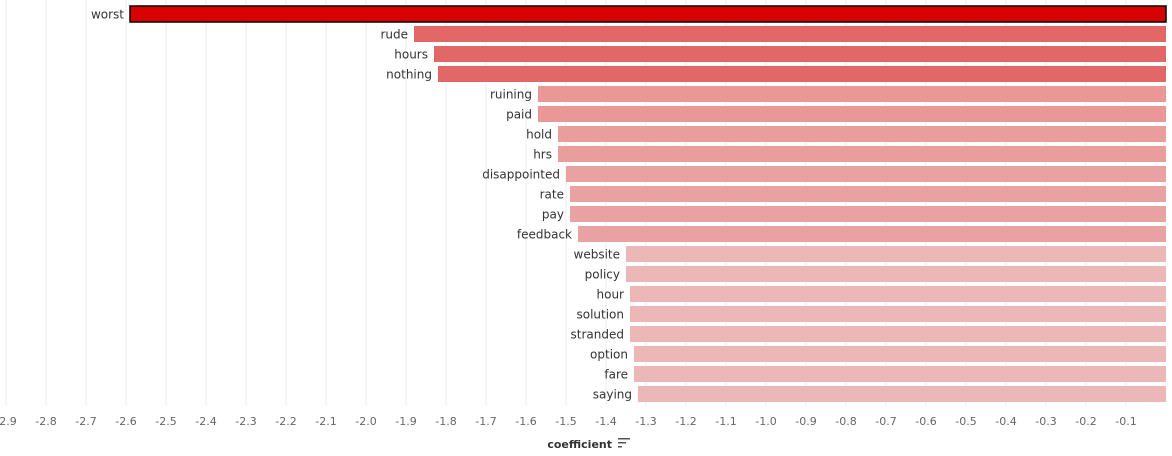 Image resolution: width=1172 pixels, height=456 pixels. Describe the element at coordinates (898, 294) in the screenshot. I see `bar-hour` at that location.